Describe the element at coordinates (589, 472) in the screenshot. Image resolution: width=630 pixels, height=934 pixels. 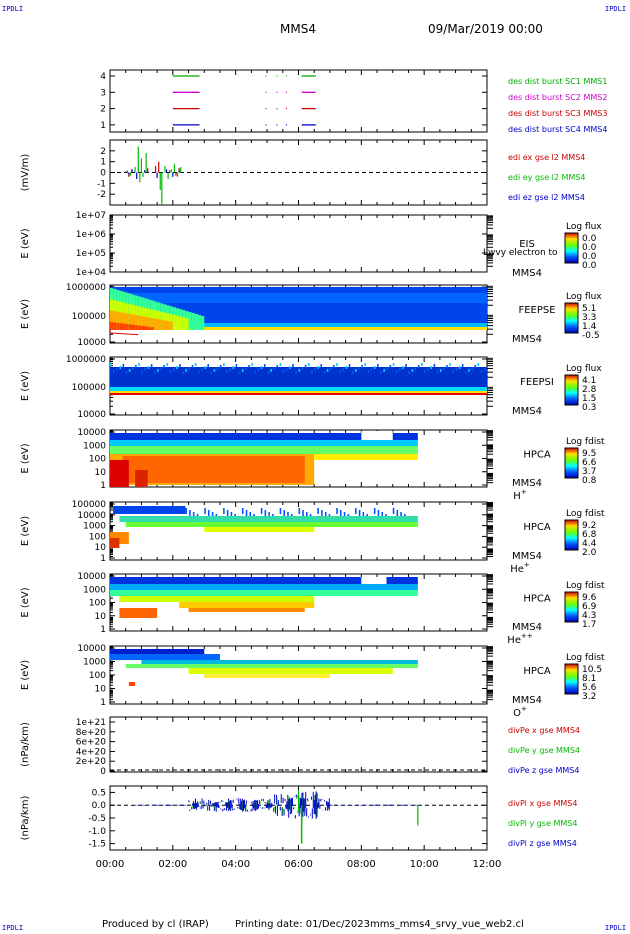
I see `colorbar-tick-label: 3.7` at that location.